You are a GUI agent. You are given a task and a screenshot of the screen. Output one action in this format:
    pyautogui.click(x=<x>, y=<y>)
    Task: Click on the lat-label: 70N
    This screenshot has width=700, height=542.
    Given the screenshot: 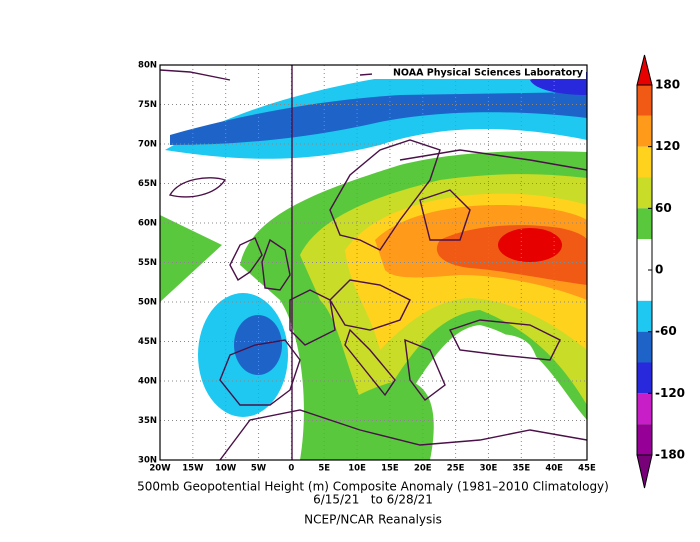 What is the action you would take?
    pyautogui.click(x=147, y=145)
    